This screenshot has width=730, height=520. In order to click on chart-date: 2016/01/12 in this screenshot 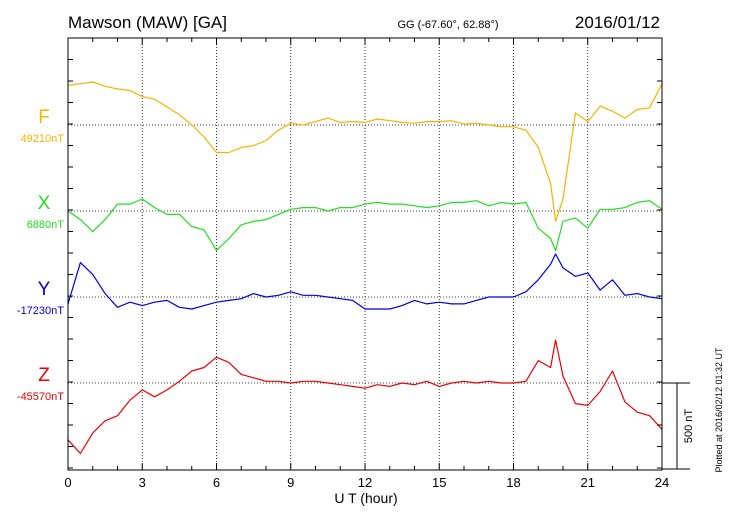, I will do `click(617, 22)`.